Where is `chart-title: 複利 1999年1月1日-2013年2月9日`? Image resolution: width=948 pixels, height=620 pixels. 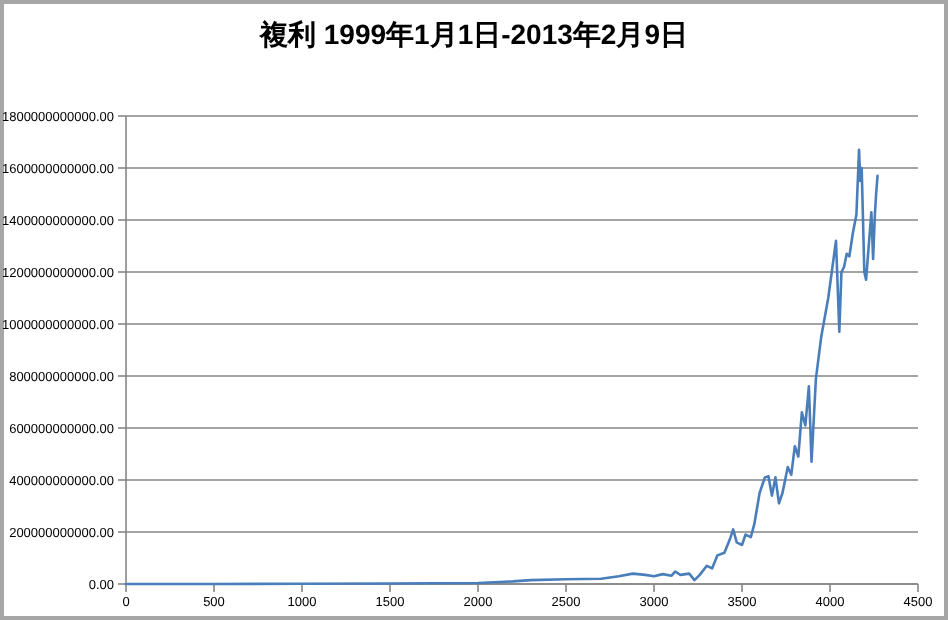
chart-title: 複利 1999年1月1日-2013年2月9日 is located at coordinates (473, 34).